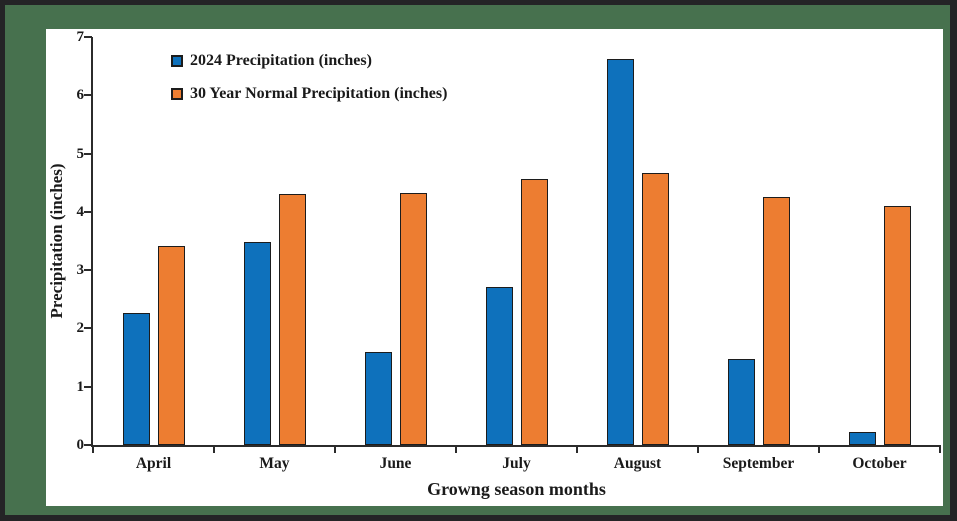  Describe the element at coordinates (281, 60) in the screenshot. I see `legend-label-2024: 2024 Precipitation (inches)` at that location.